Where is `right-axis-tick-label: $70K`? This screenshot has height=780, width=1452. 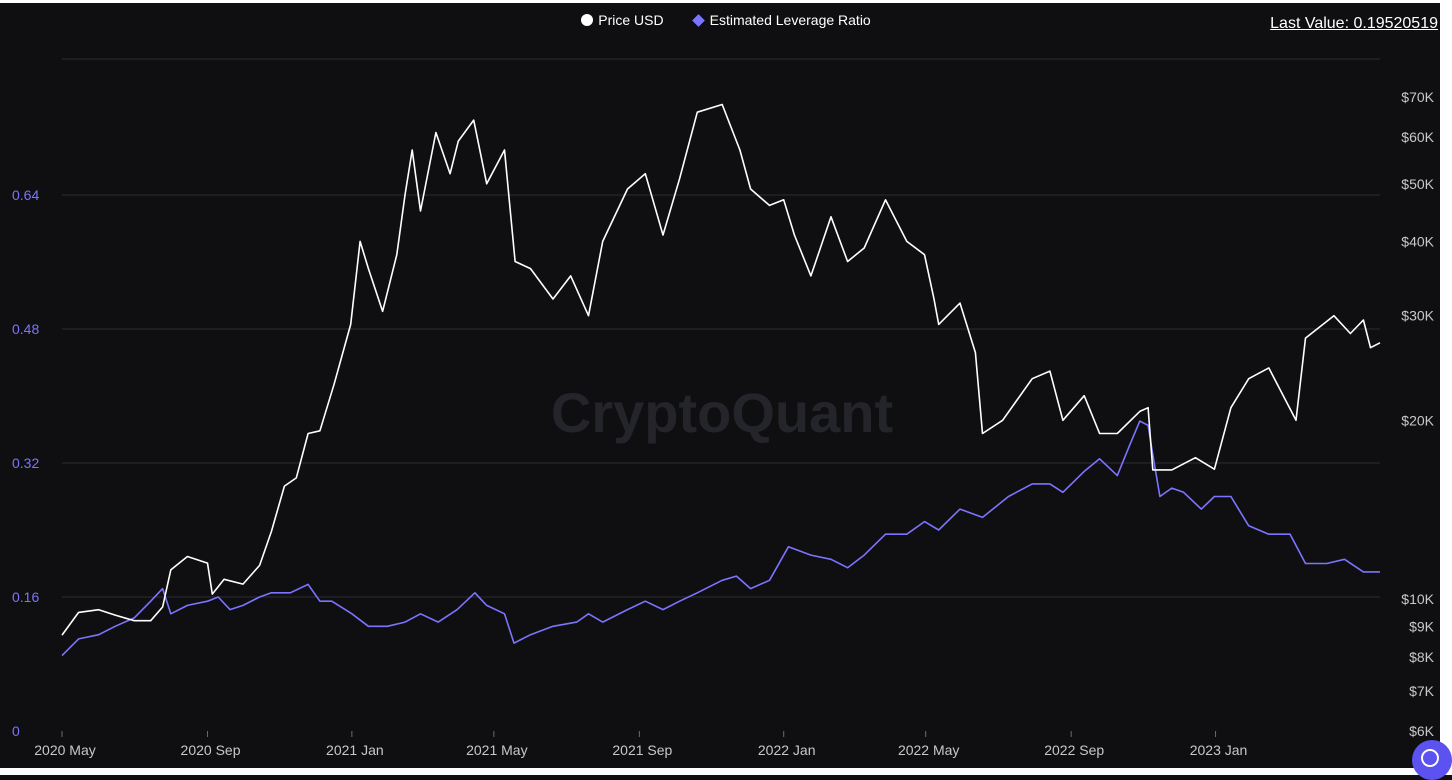 right-axis-tick-label: $70K is located at coordinates (1417, 97).